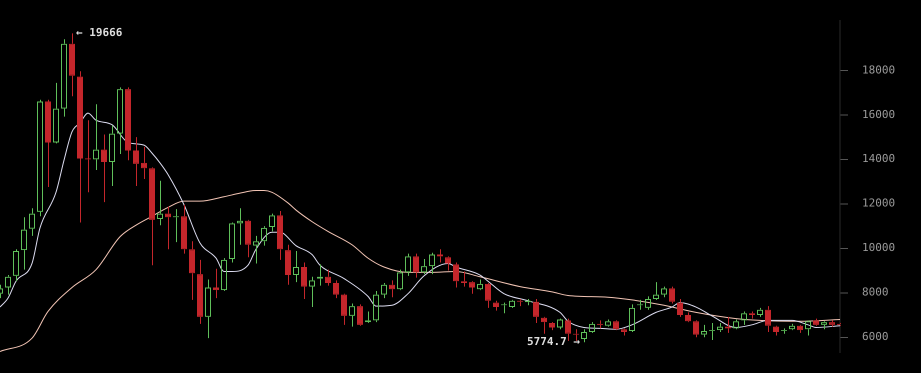  What do you see at coordinates (879, 203) in the screenshot?
I see `y-tick-label: 12000` at bounding box center [879, 203].